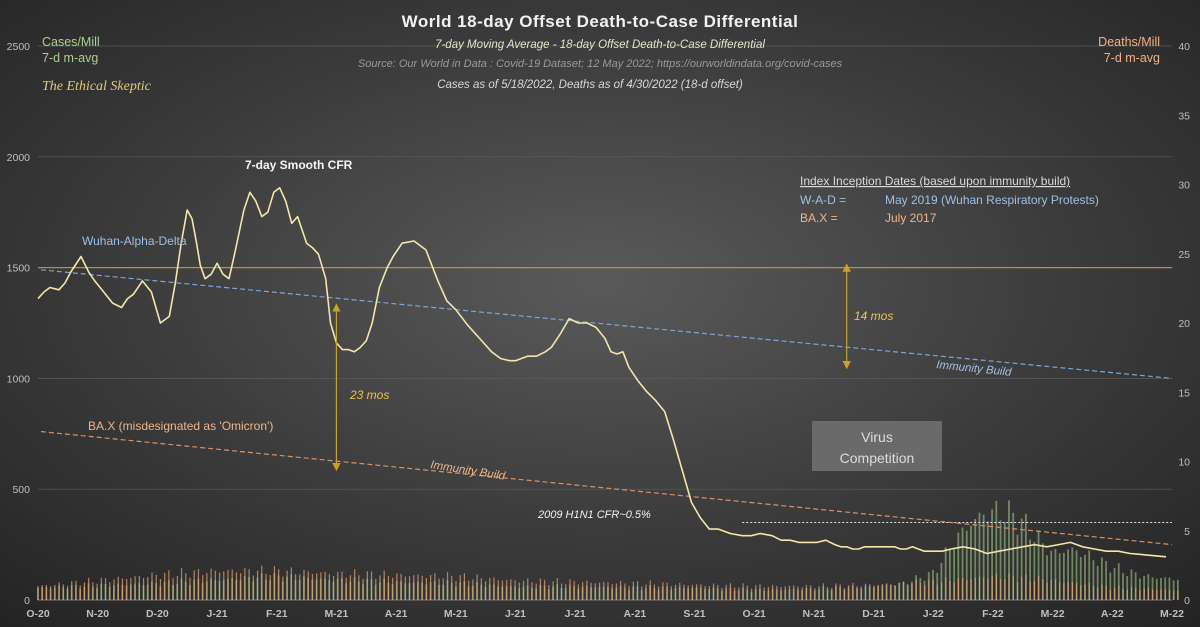 The image size is (1200, 627). I want to click on x-tick-label: M-22, so click(1053, 614).